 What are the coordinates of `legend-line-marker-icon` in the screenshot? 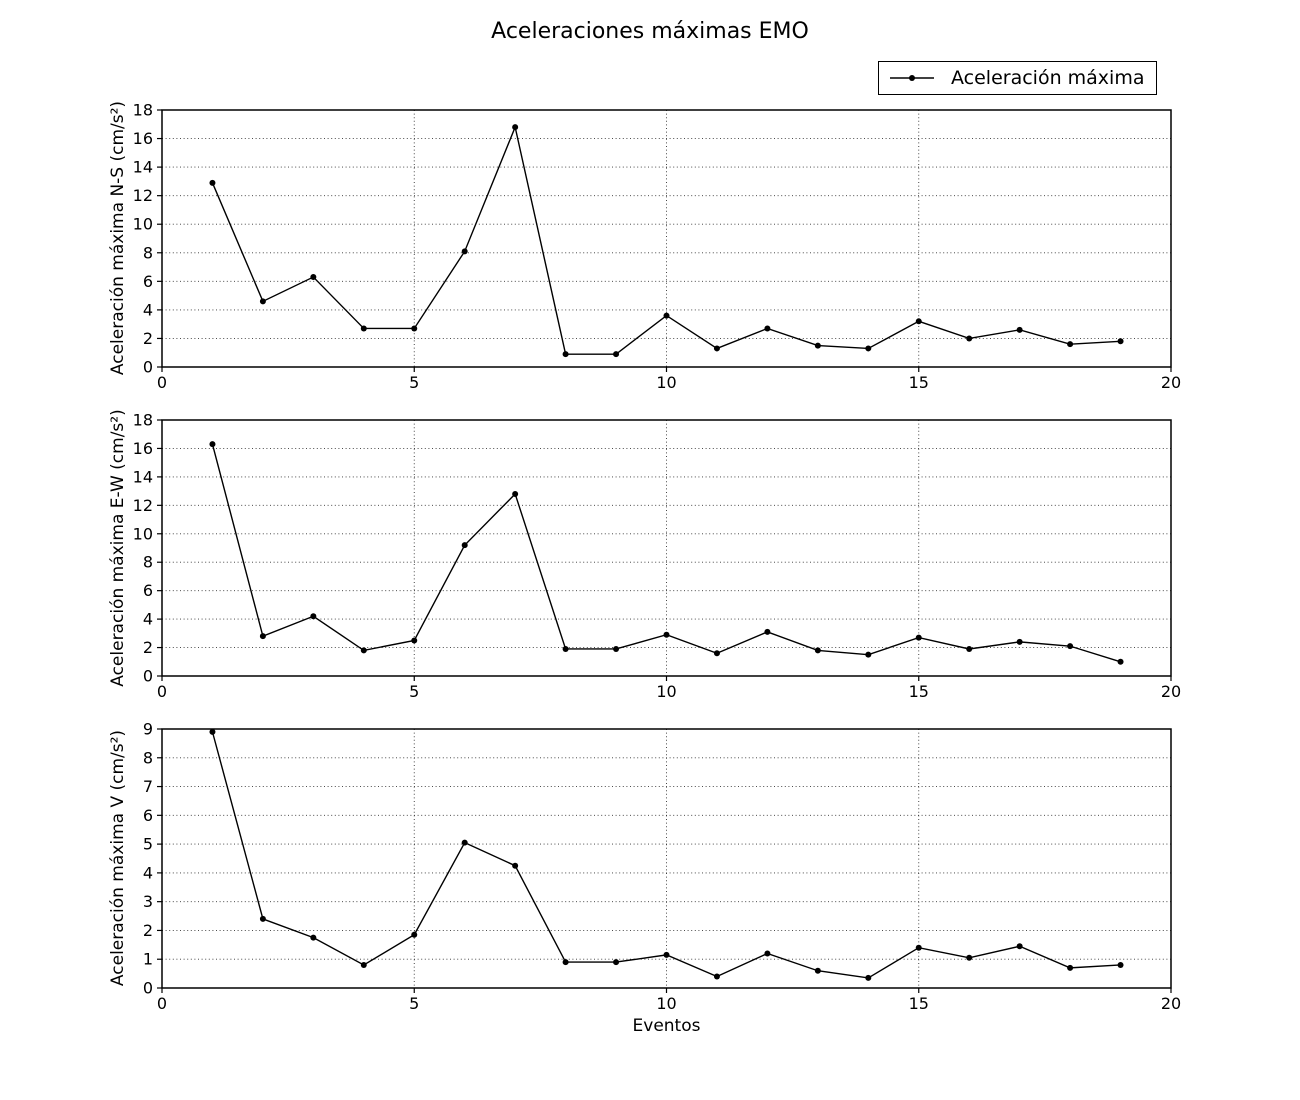 It's located at (912, 78).